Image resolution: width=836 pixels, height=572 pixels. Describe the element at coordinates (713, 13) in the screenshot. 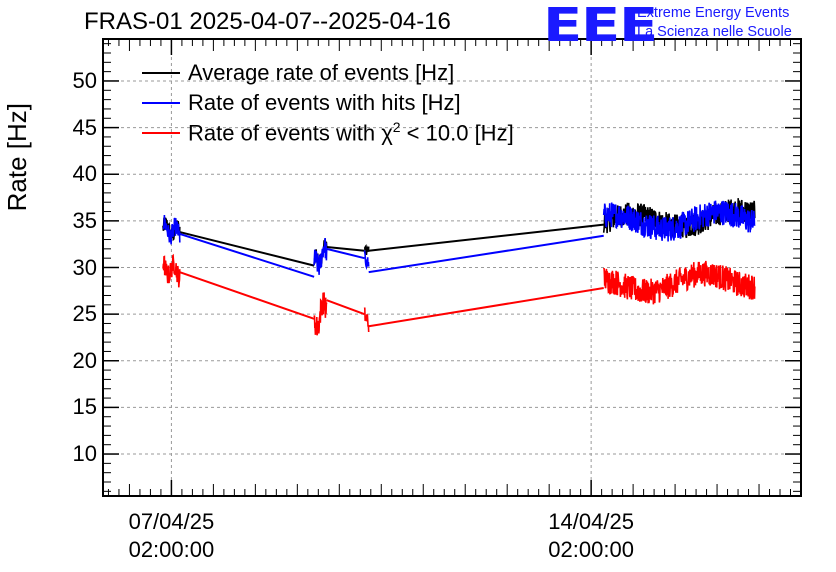

I see `logo-line-1: Extreme Energy Events` at that location.